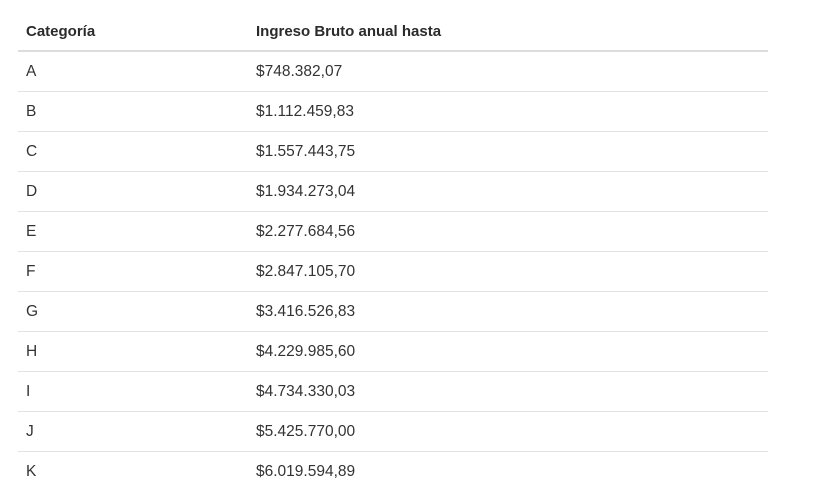 The height and width of the screenshot is (497, 823). What do you see at coordinates (133, 71) in the screenshot?
I see `cell-category: A` at bounding box center [133, 71].